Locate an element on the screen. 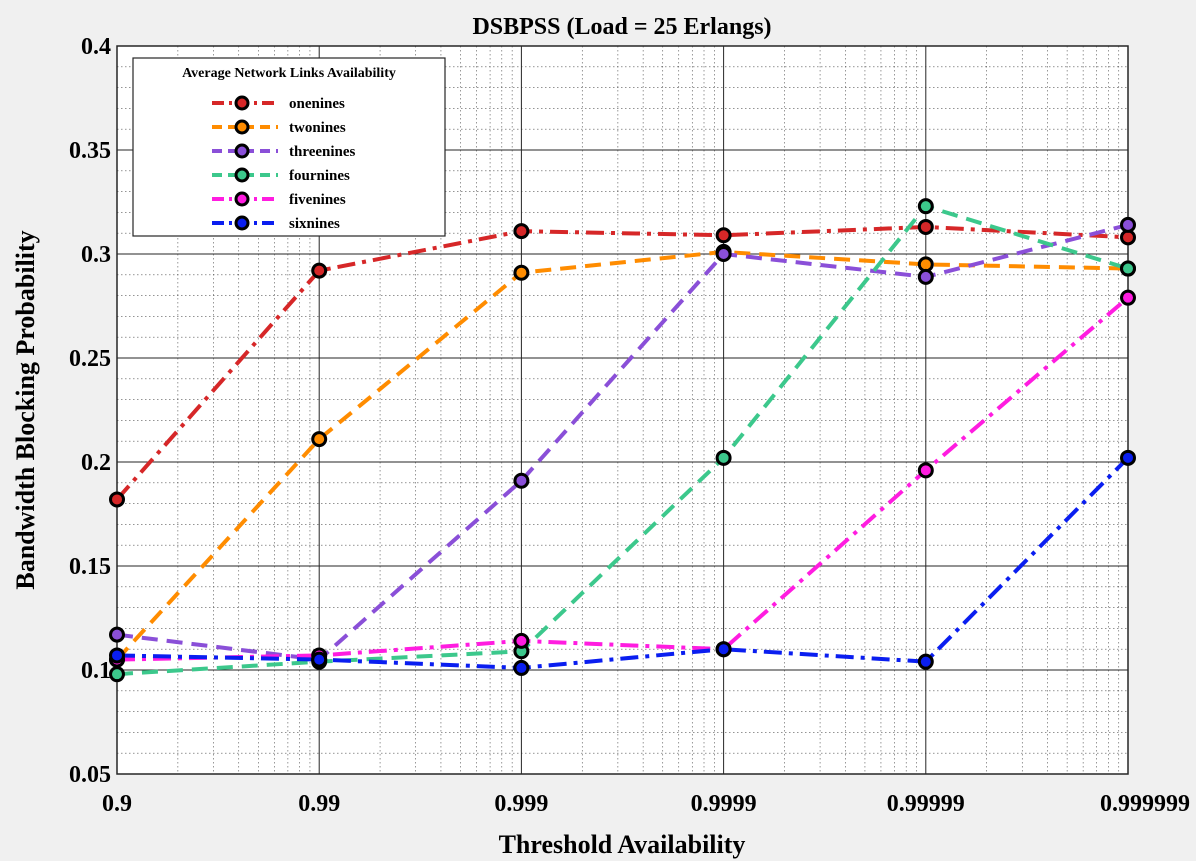 Image resolution: width=1196 pixels, height=861 pixels. x-tick-label: 0.9 is located at coordinates (117, 804).